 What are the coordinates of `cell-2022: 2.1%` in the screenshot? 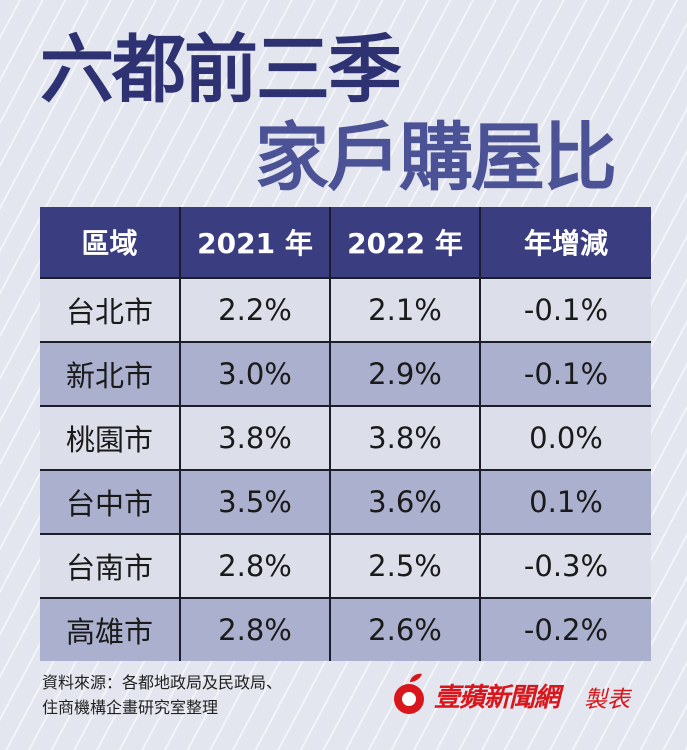 It's located at (405, 310).